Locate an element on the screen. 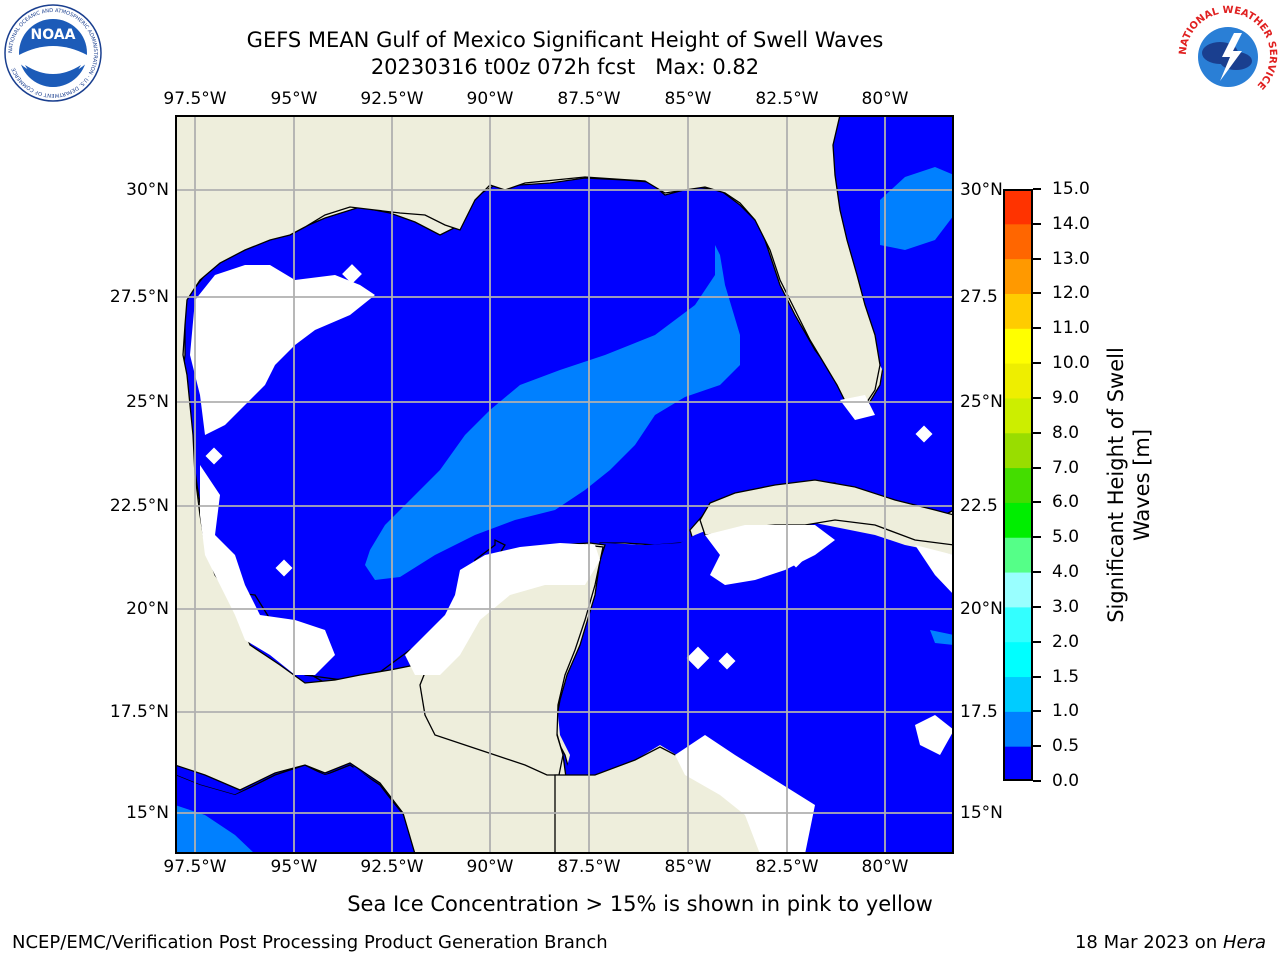 This screenshot has width=1280, height=960. lat-tick-right: 20°N is located at coordinates (981, 609).